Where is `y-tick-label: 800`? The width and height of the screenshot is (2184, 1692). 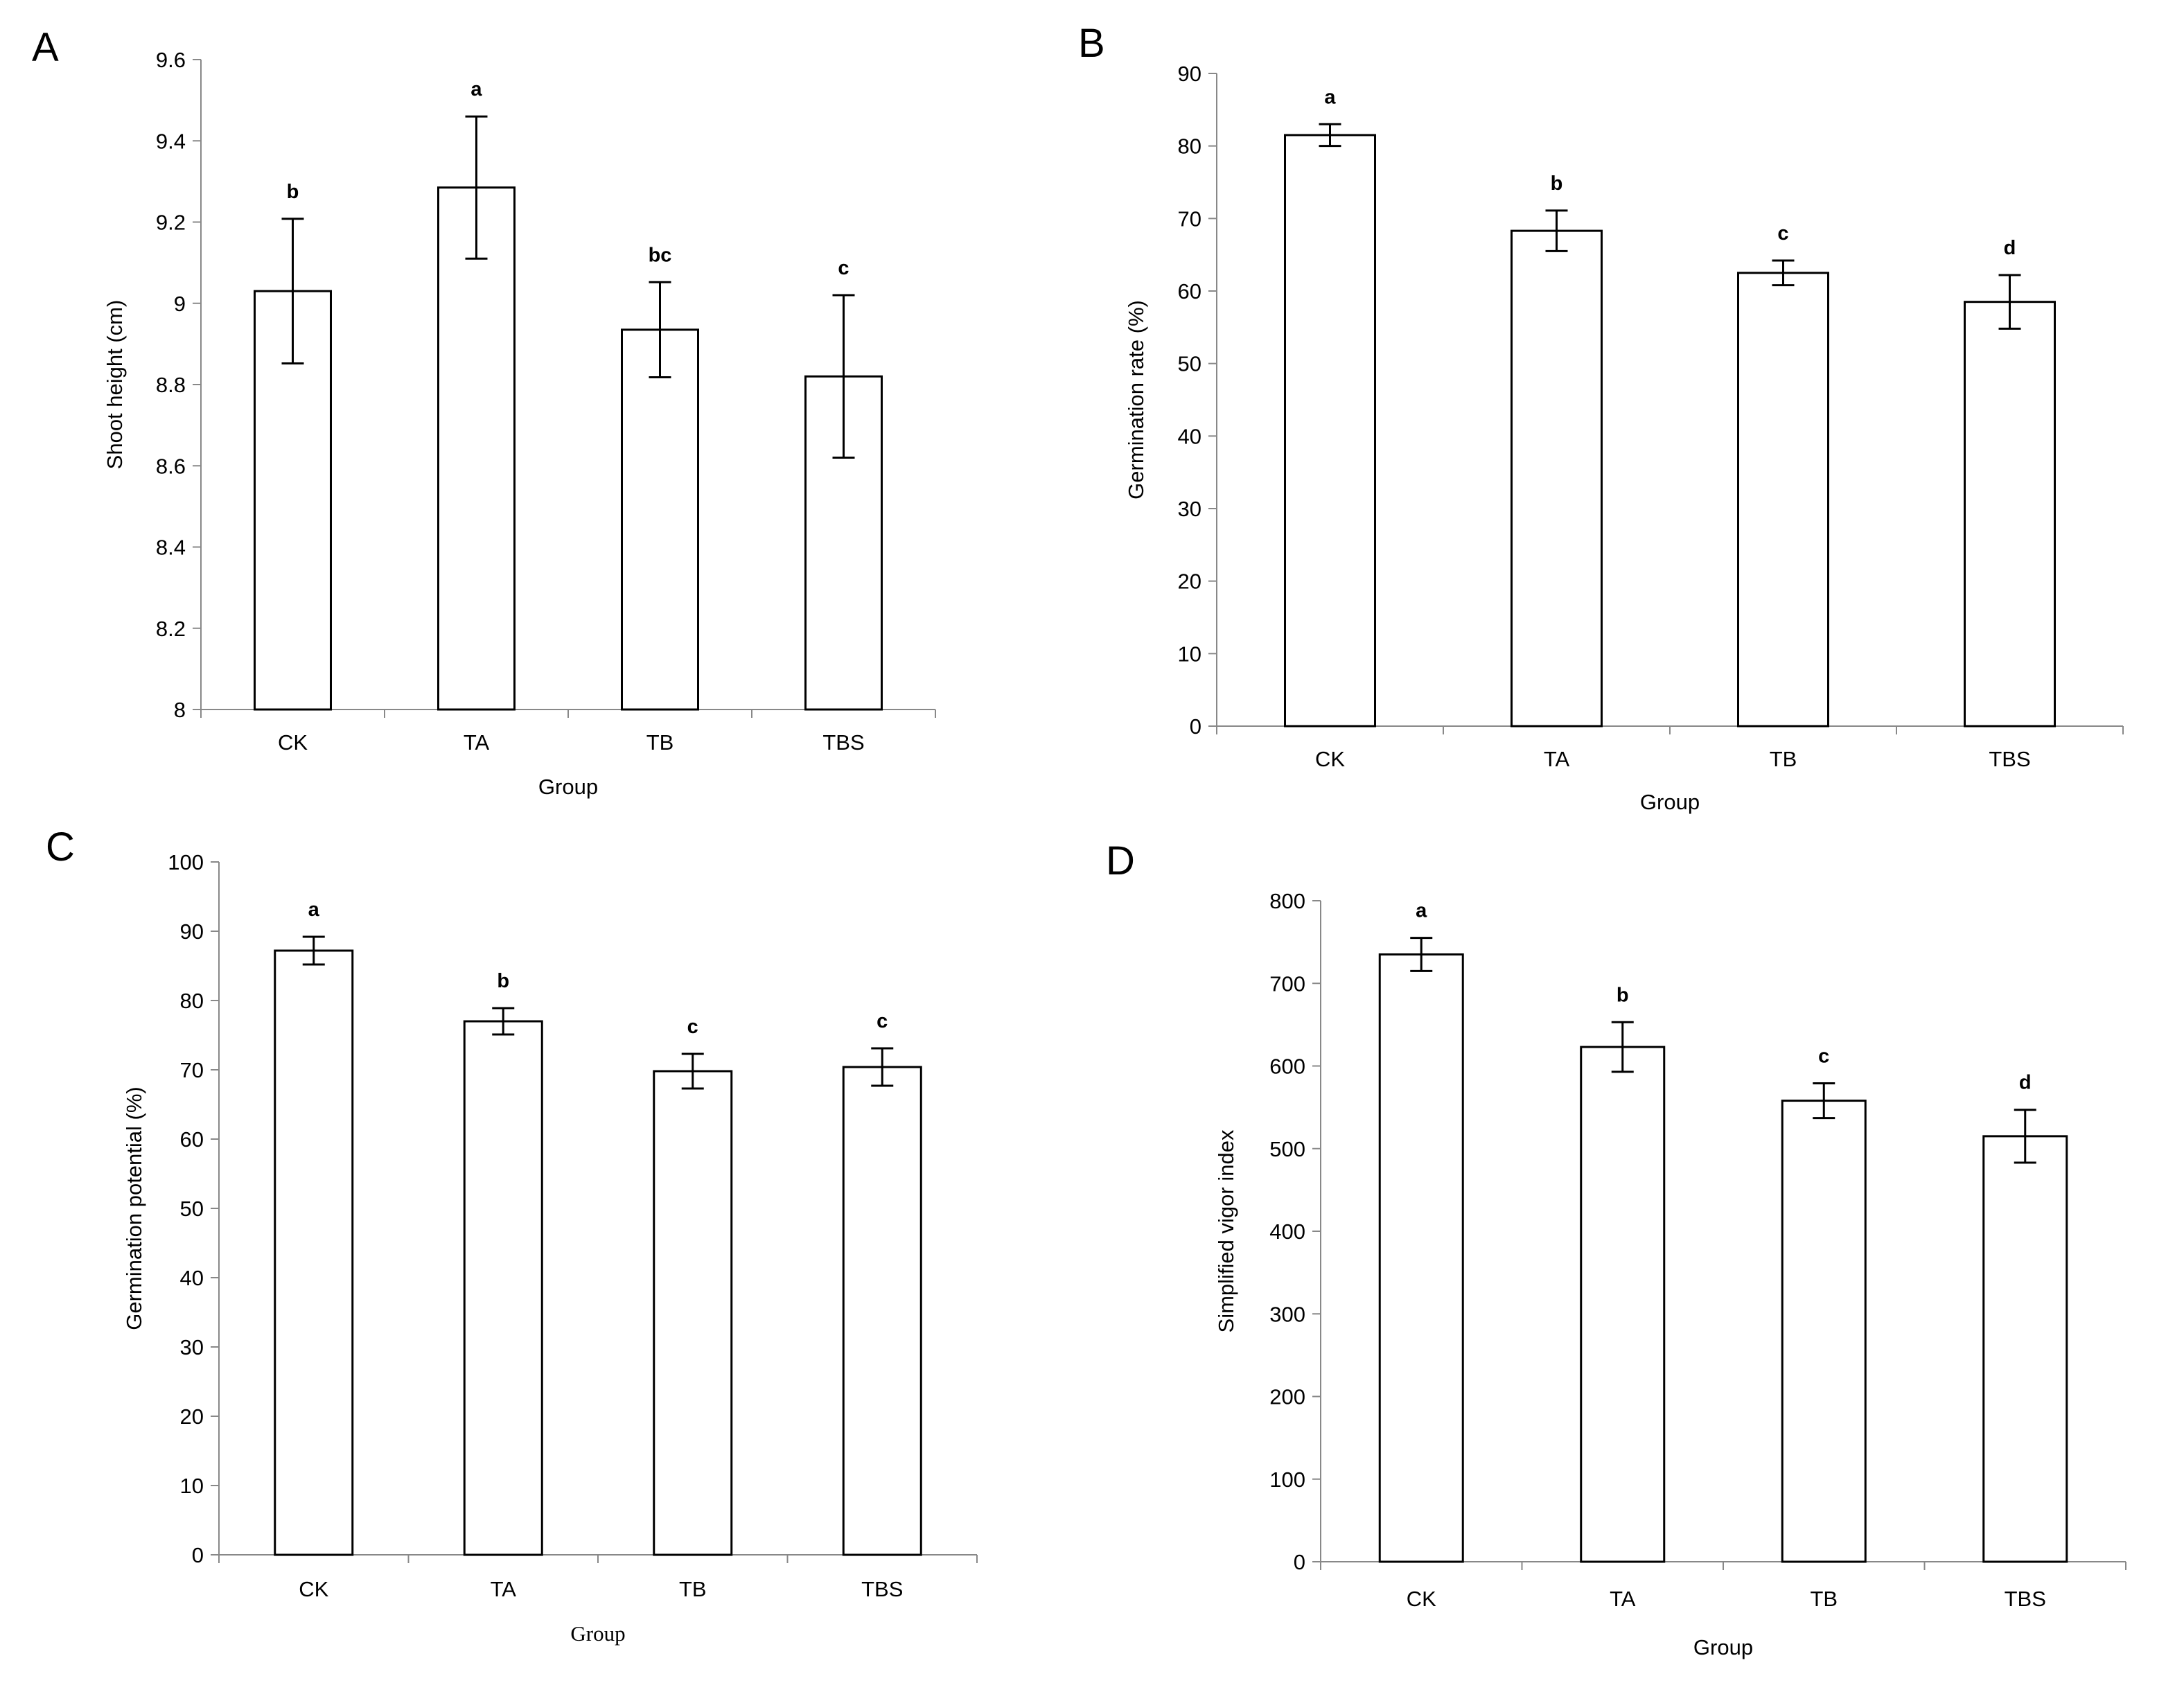 y-tick-label: 800 is located at coordinates (1287, 901).